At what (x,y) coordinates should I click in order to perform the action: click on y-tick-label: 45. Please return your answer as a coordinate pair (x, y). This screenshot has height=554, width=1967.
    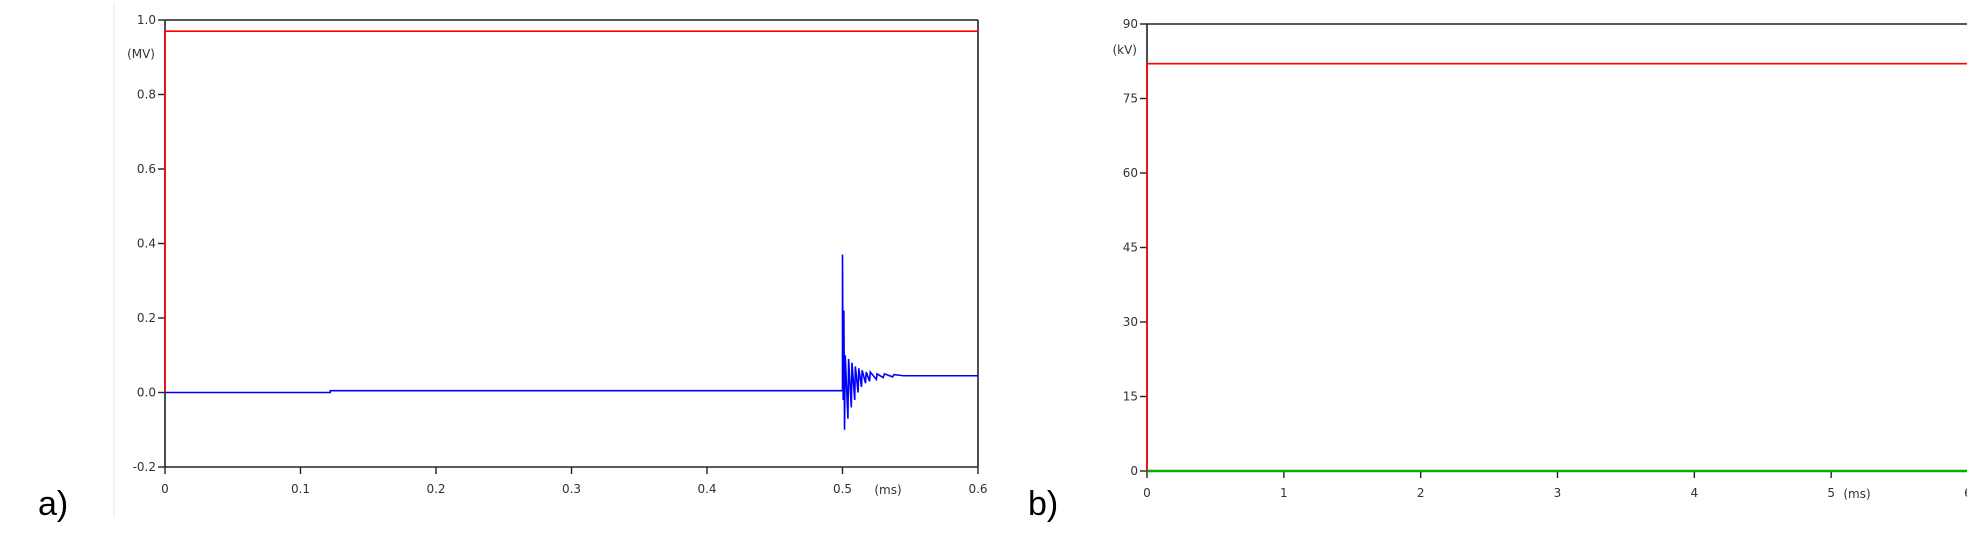
    Looking at the image, I should click on (1130, 248).